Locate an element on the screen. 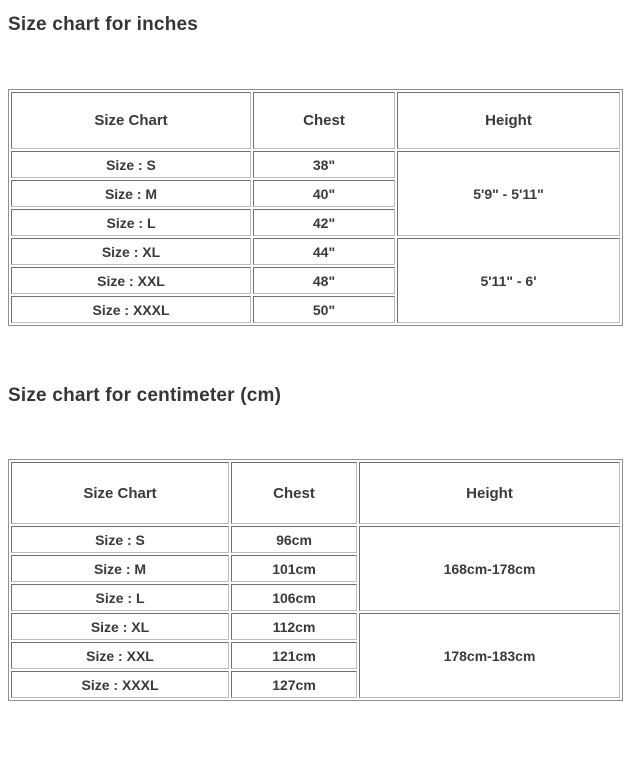 Image resolution: width=628 pixels, height=763 pixels. chest-cell: 44" is located at coordinates (324, 251).